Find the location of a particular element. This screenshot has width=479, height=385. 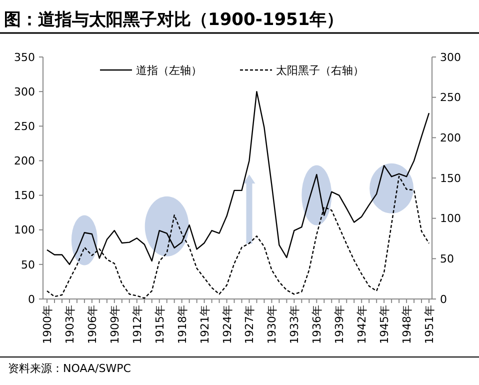

x-tick-label: 1915年 is located at coordinates (159, 324).